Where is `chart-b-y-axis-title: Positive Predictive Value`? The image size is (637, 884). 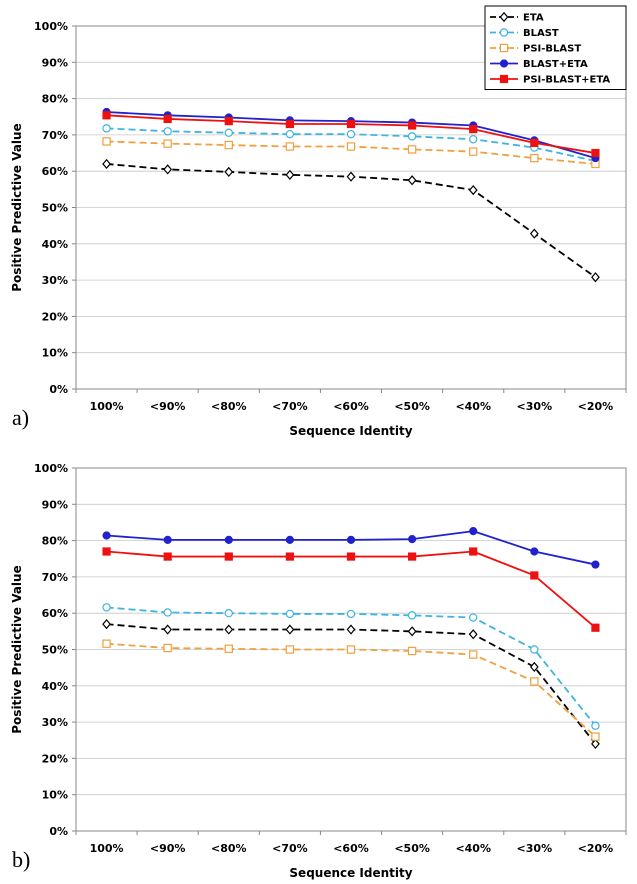
chart-b-y-axis-title: Positive Predictive Value is located at coordinates (17, 649).